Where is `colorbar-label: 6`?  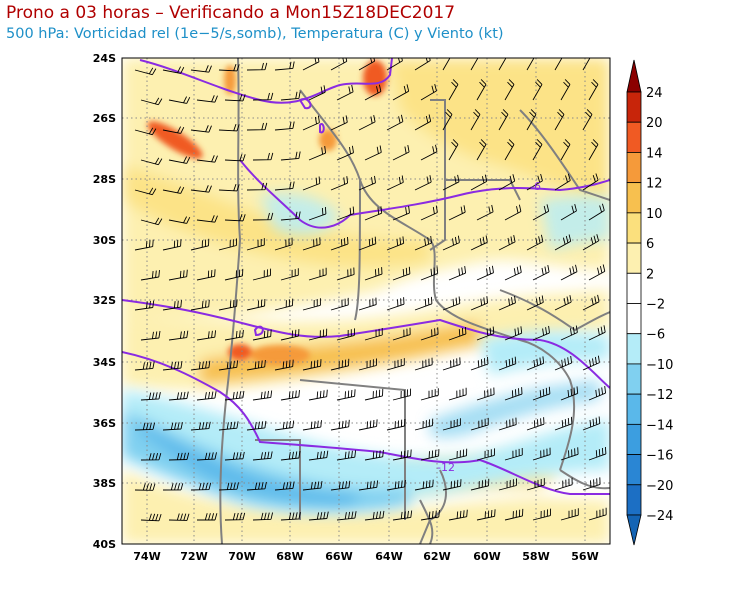
colorbar-label: 6 is located at coordinates (650, 244).